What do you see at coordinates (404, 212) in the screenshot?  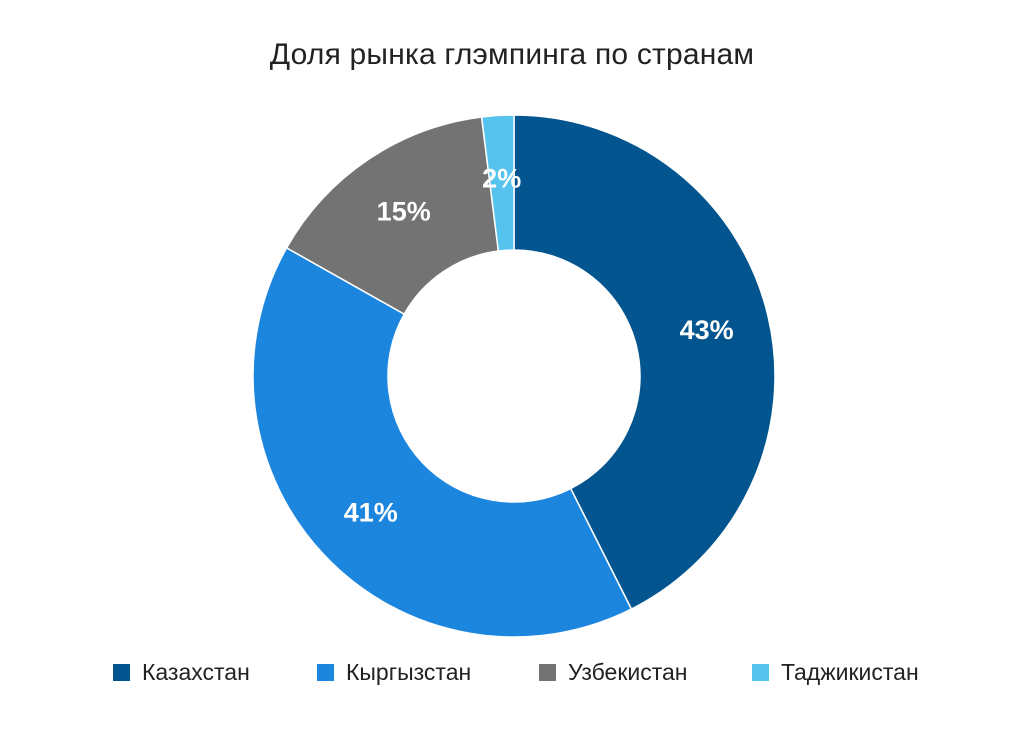 I see `slice-label-uzbekistan: 15%` at bounding box center [404, 212].